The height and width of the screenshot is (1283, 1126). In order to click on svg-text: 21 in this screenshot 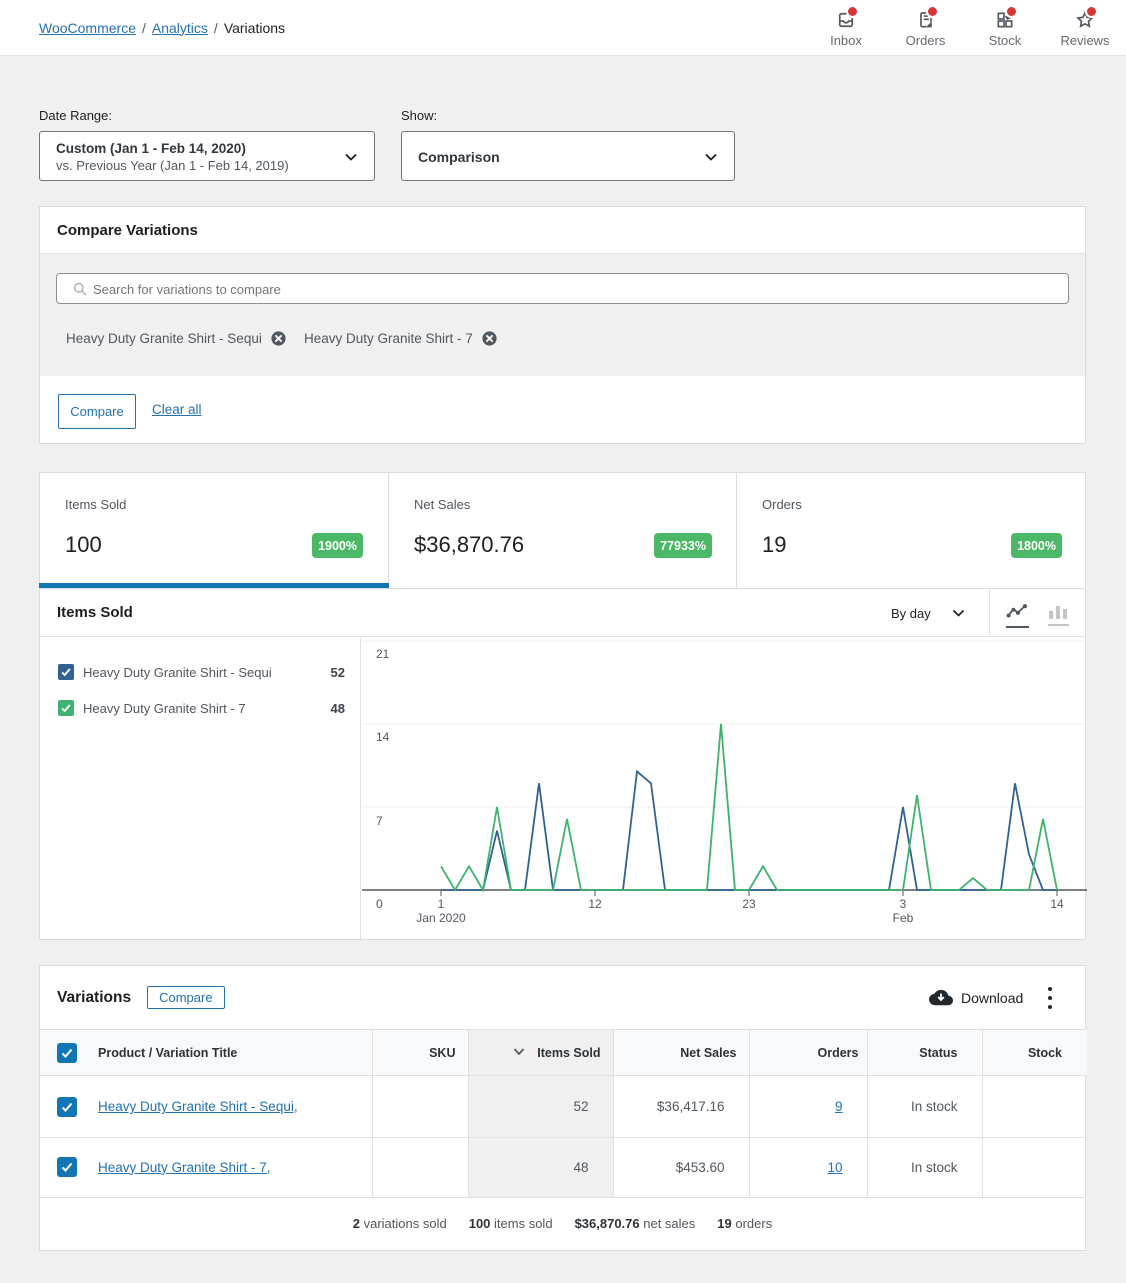, I will do `click(383, 654)`.